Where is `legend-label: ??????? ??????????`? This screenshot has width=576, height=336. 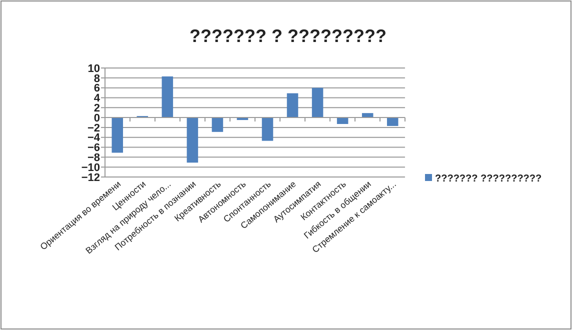
legend-label: ??????? ?????????? is located at coordinates (488, 179).